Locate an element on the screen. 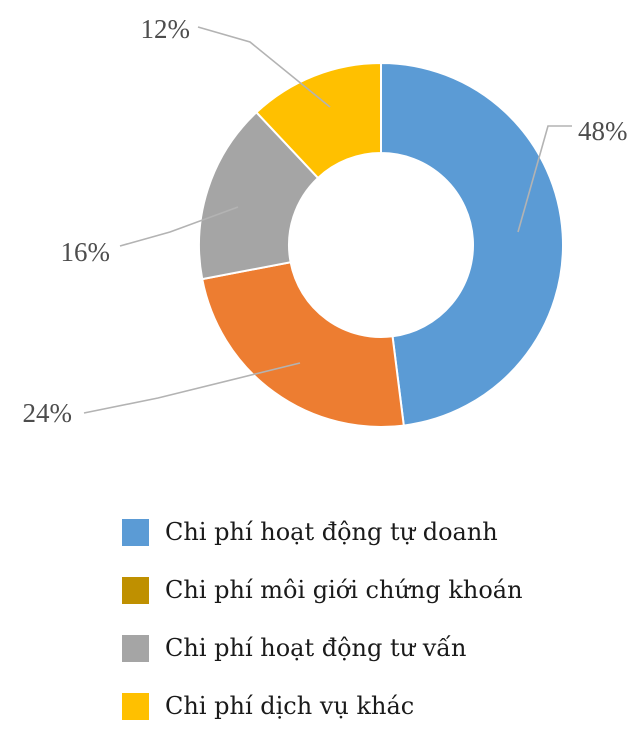  legend-label: Chi phí hoạt động tự doanh is located at coordinates (331, 532).